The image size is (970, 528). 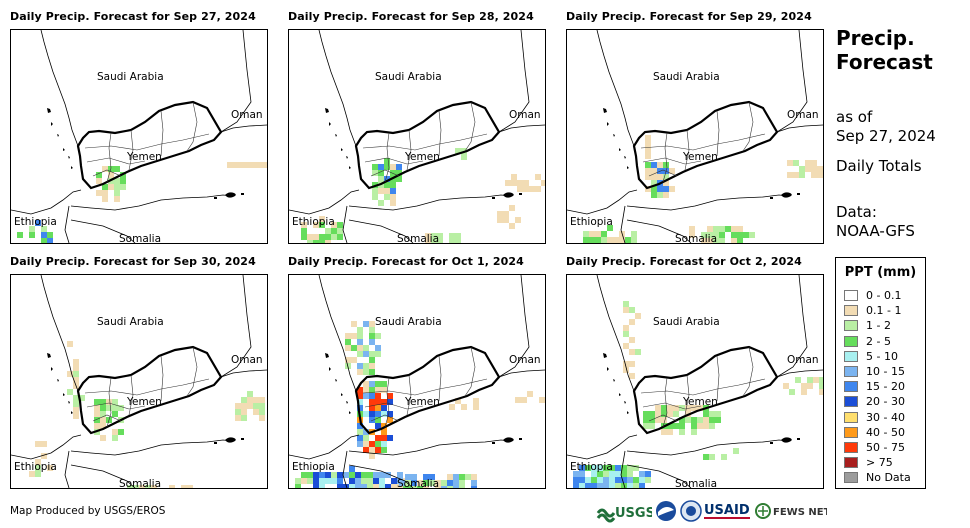 What do you see at coordinates (885, 417) in the screenshot?
I see `legend-label: 30 - 40` at bounding box center [885, 417].